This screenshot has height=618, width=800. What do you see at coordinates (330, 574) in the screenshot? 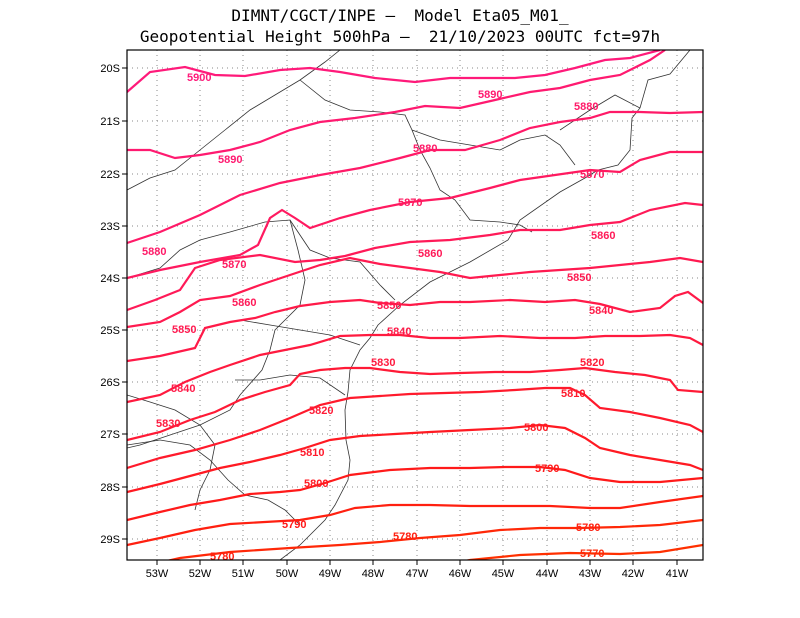
I see `lon-tick-label: 49W` at bounding box center [330, 574].